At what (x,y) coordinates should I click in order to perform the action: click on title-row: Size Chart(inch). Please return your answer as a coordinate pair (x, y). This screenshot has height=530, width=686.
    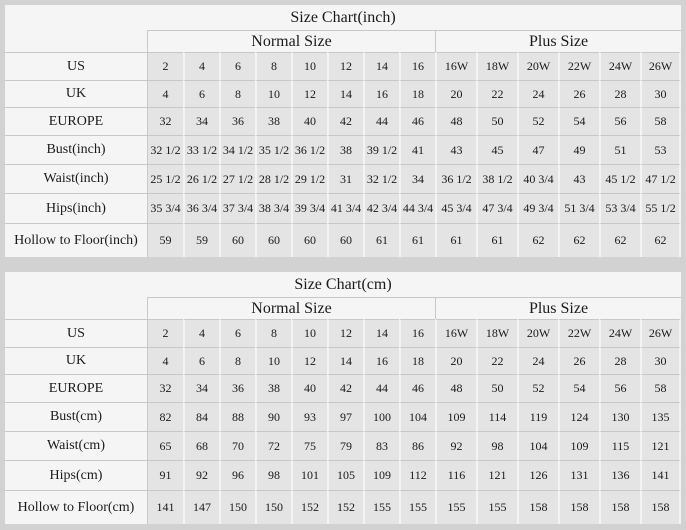
    Looking at the image, I should click on (343, 17).